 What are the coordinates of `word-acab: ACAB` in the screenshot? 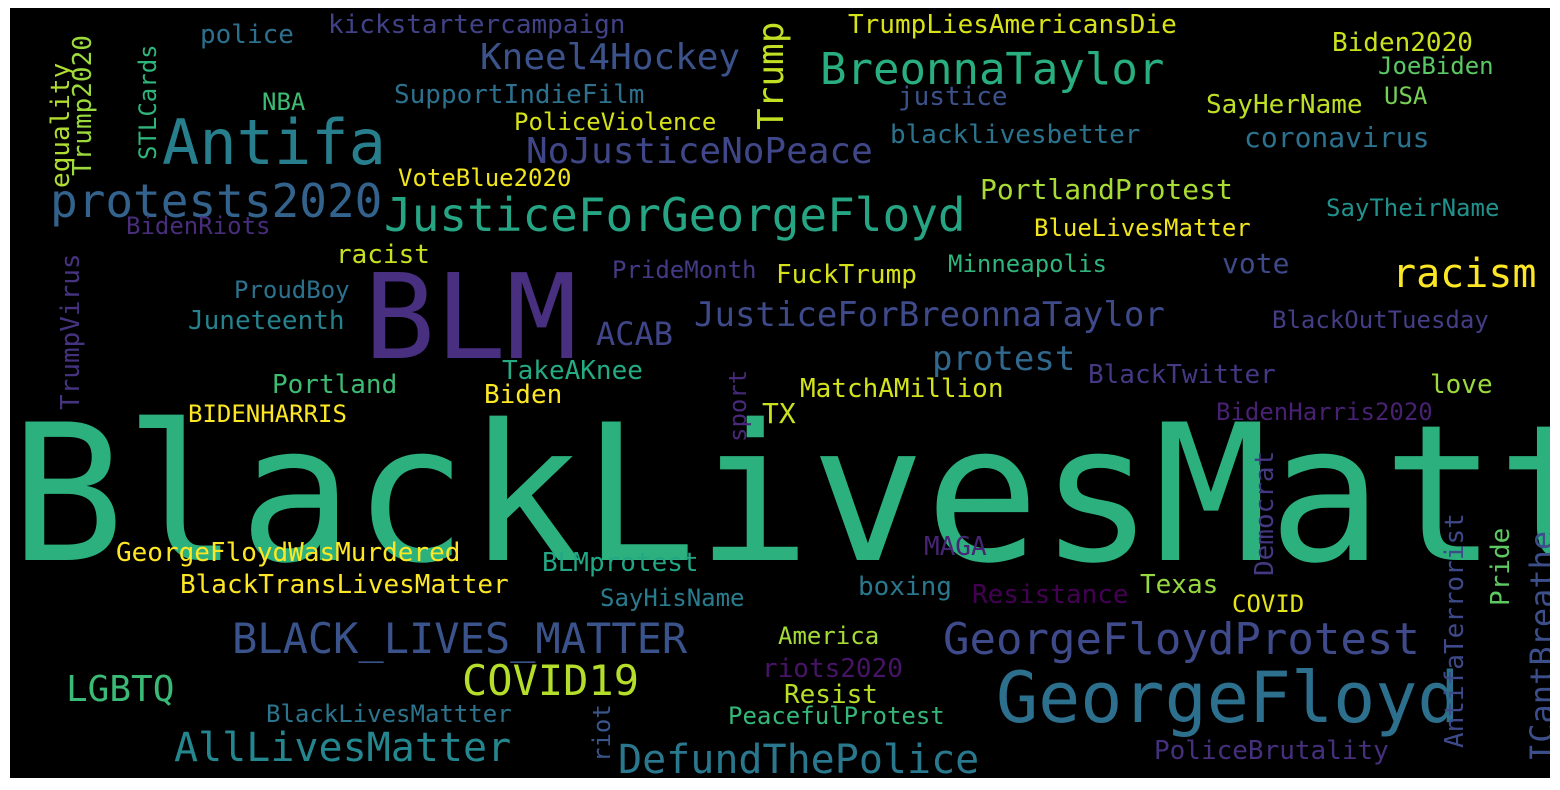 It's located at (635, 334).